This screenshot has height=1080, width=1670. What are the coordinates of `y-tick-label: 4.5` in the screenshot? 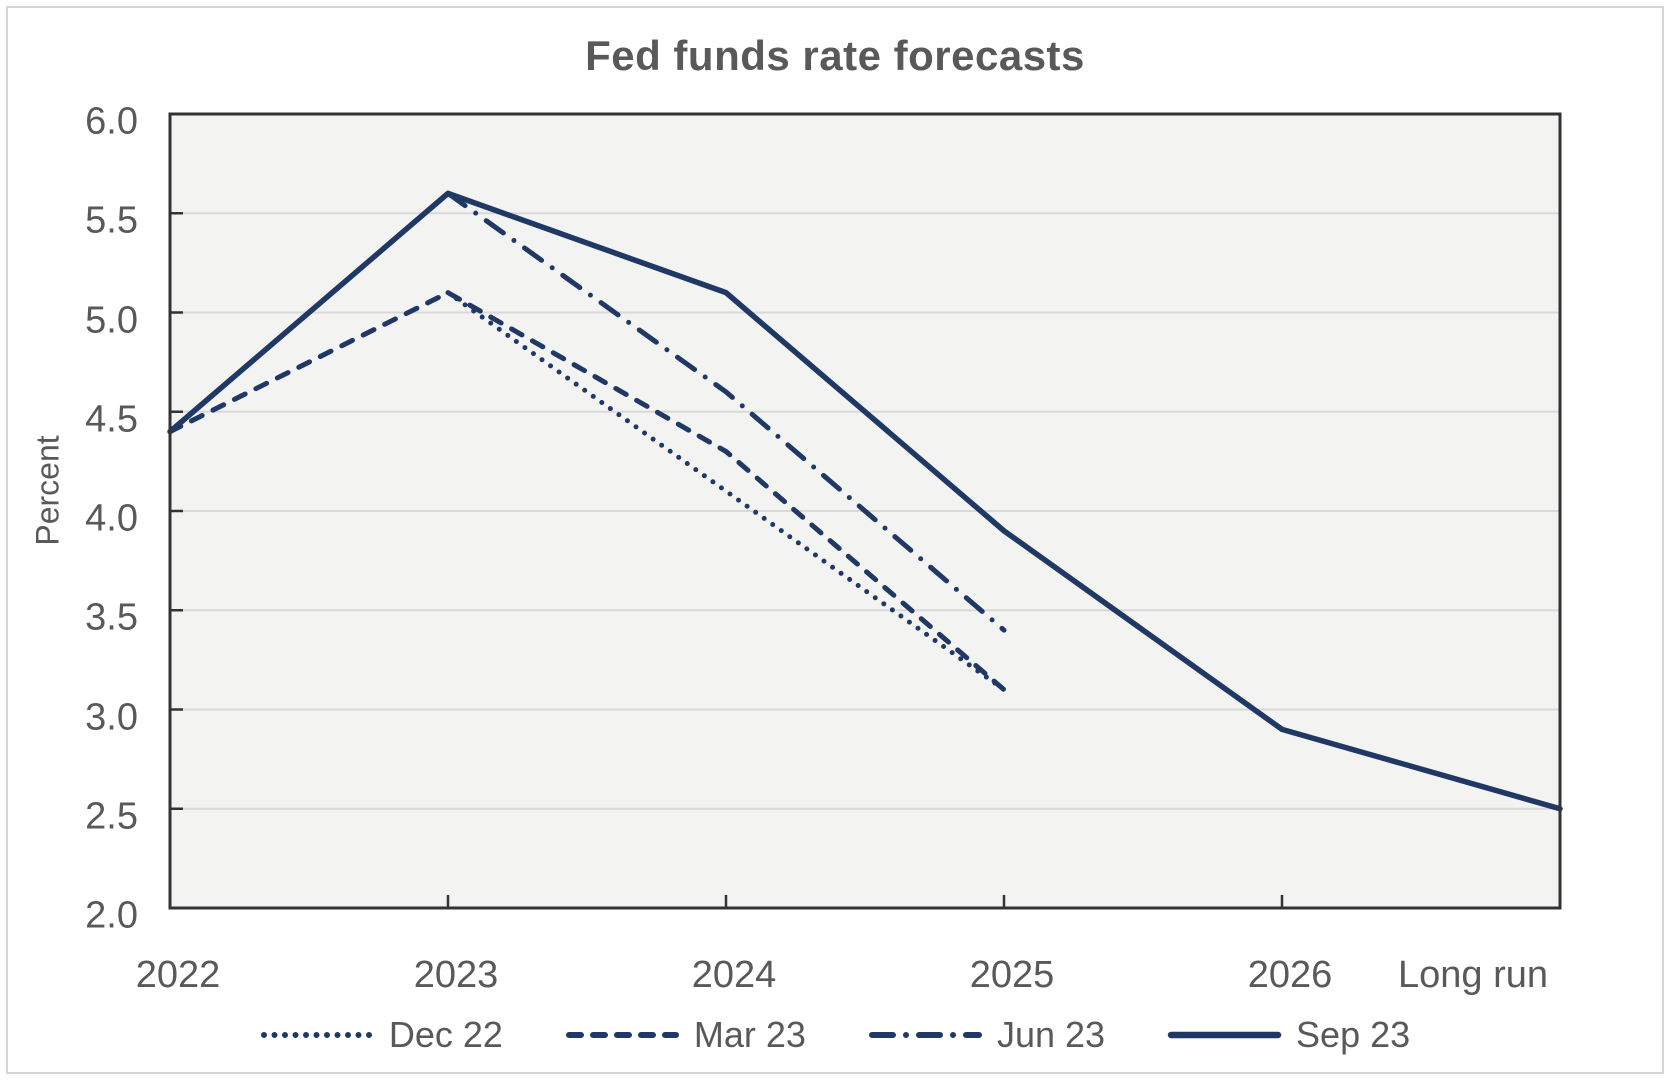 It's located at (111, 419).